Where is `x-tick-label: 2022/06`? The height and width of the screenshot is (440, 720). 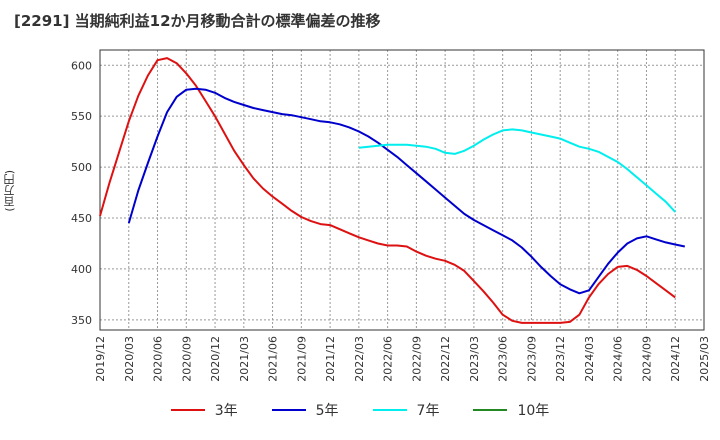
x-tick-label: 2022/06 is located at coordinates (388, 359).